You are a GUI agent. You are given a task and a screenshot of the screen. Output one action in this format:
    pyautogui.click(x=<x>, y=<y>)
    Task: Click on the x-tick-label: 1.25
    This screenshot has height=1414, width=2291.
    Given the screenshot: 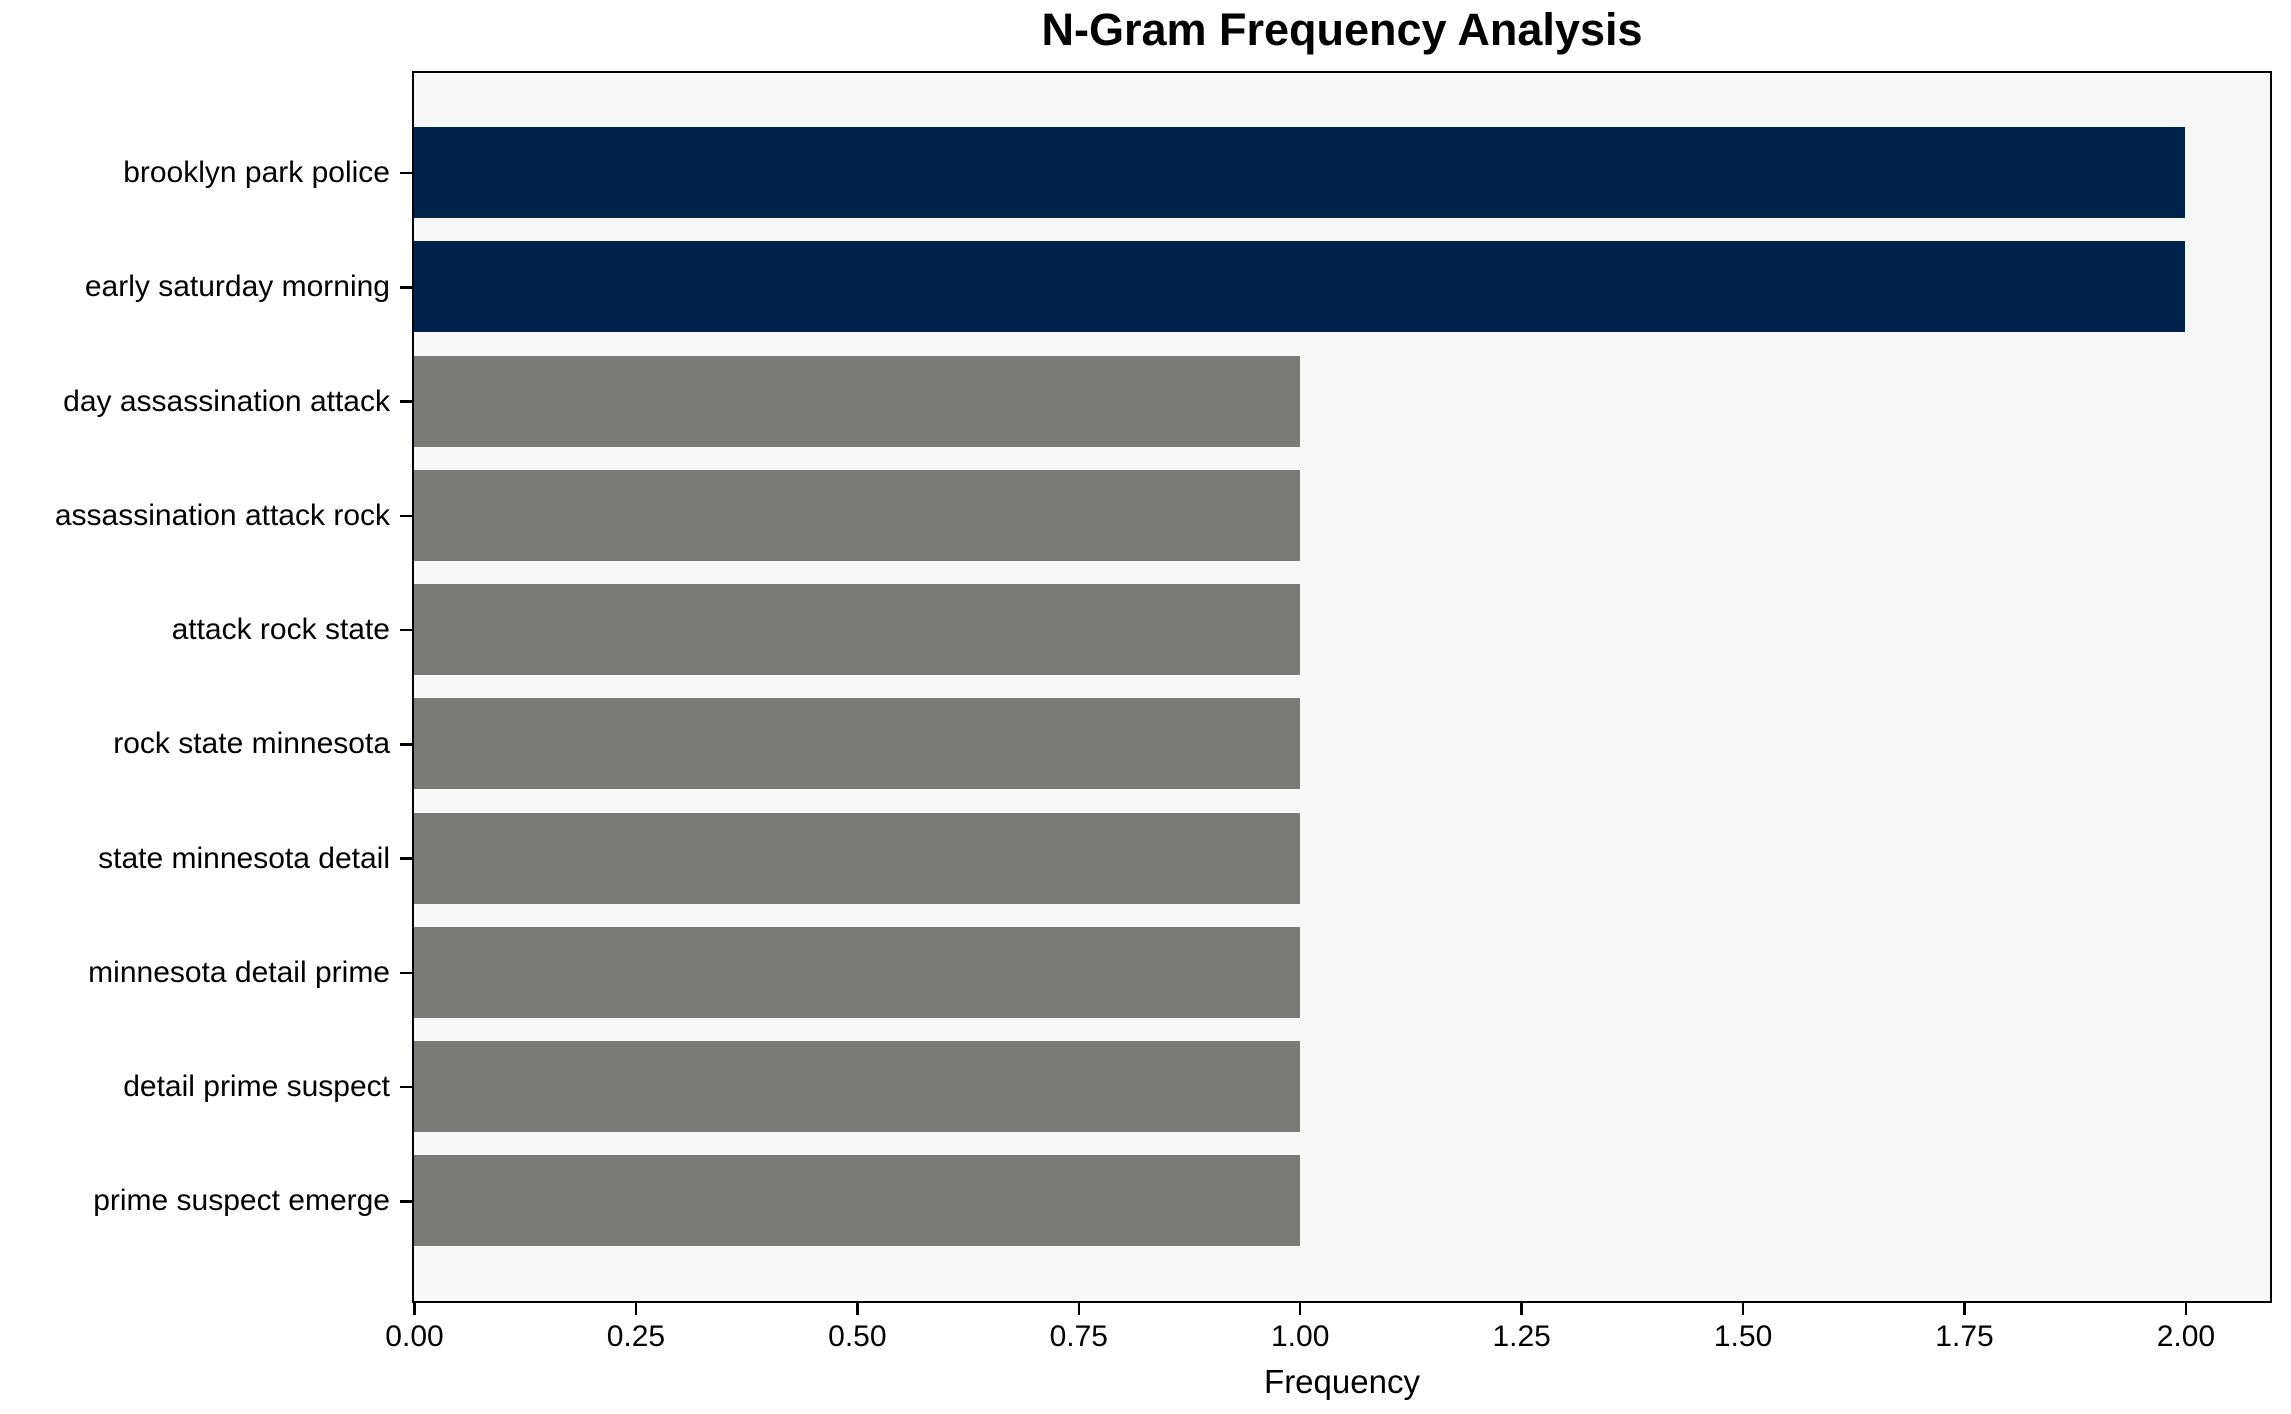 What is the action you would take?
    pyautogui.click(x=1521, y=1336)
    